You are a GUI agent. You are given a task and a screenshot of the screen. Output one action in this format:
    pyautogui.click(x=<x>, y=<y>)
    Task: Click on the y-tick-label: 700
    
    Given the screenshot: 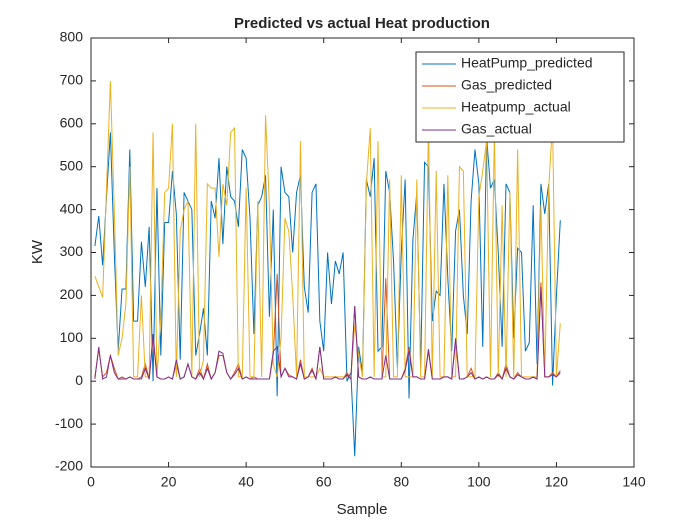 What is the action you would take?
    pyautogui.click(x=72, y=80)
    